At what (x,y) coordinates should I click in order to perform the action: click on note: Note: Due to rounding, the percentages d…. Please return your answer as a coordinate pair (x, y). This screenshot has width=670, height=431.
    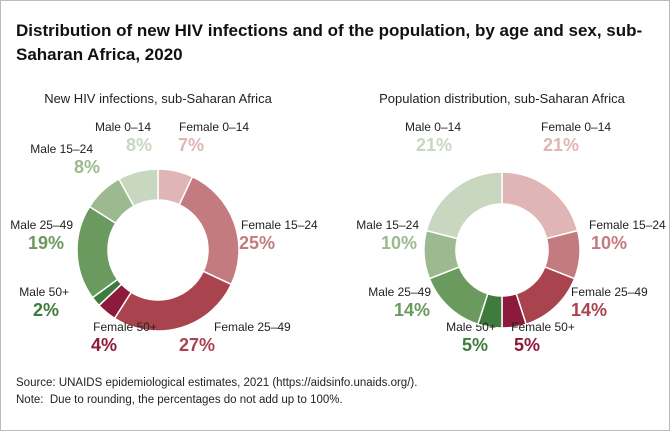
    Looking at the image, I should click on (179, 400).